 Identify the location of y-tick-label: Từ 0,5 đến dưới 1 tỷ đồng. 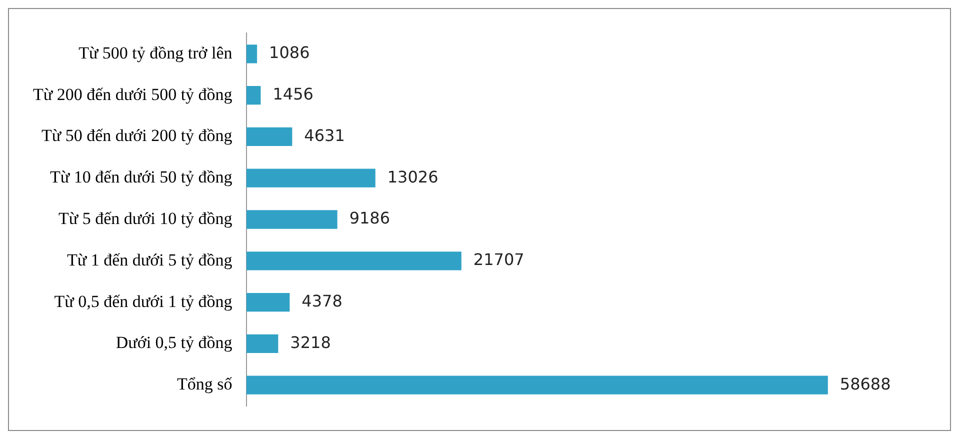
(143, 301).